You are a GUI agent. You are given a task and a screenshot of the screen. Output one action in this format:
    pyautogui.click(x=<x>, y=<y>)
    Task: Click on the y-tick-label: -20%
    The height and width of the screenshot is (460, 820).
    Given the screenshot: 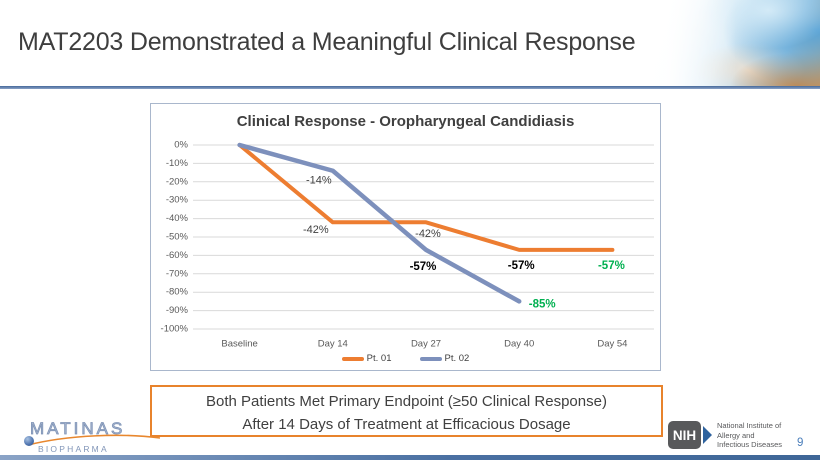 What is the action you would take?
    pyautogui.click(x=177, y=181)
    